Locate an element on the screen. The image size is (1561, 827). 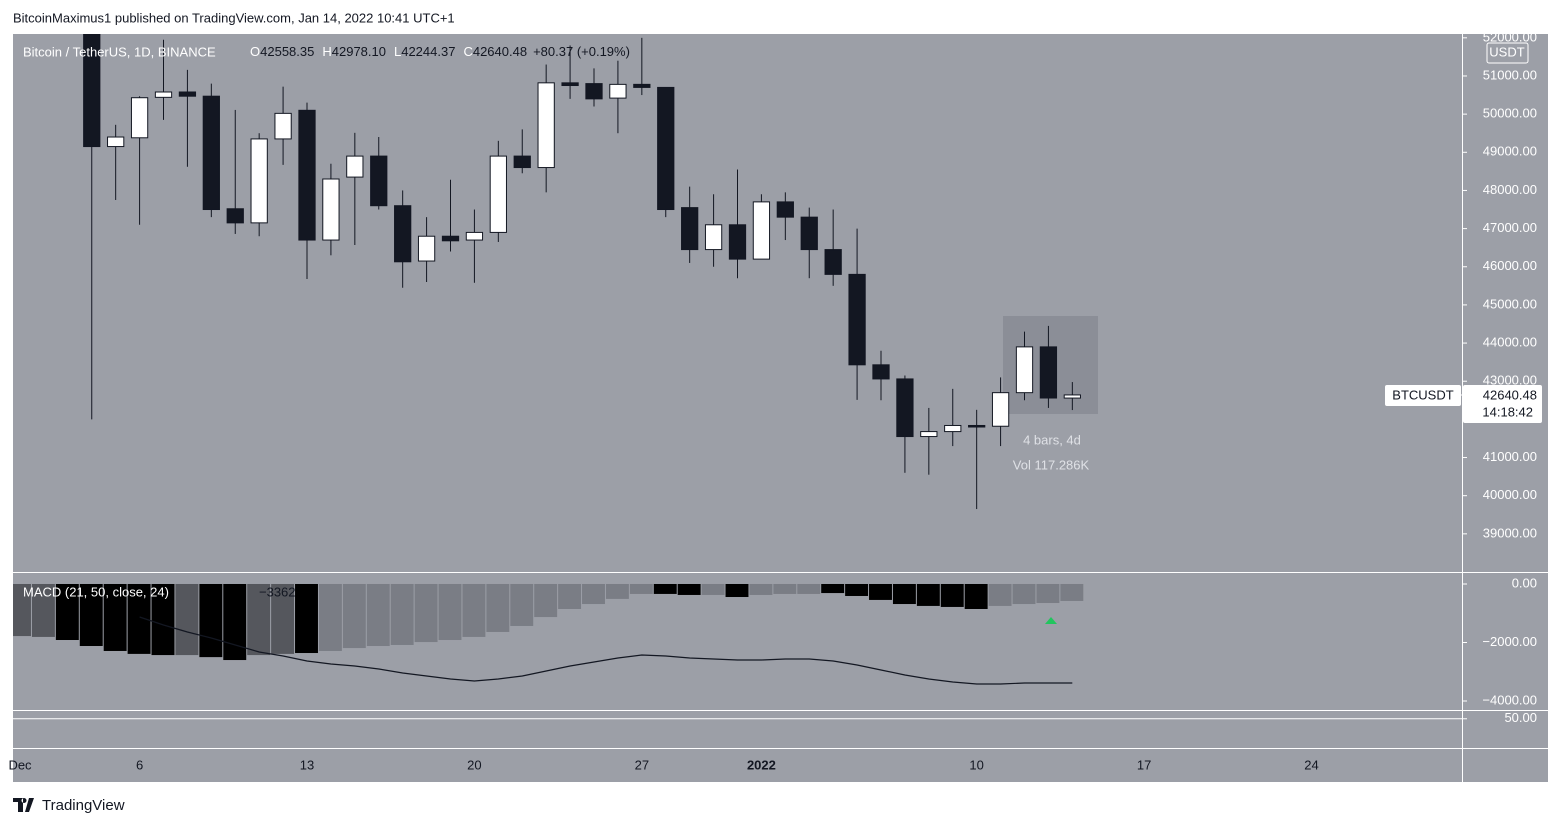
change: +80.37 (+0.19%) is located at coordinates (581, 51).